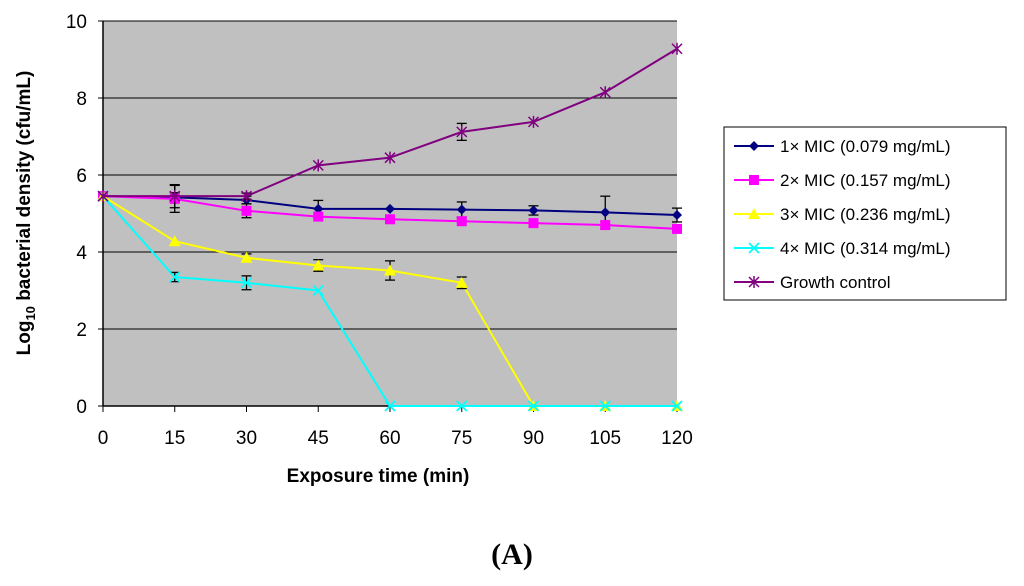 The height and width of the screenshot is (586, 1024). What do you see at coordinates (677, 438) in the screenshot?
I see `x-tick-label: 120` at bounding box center [677, 438].